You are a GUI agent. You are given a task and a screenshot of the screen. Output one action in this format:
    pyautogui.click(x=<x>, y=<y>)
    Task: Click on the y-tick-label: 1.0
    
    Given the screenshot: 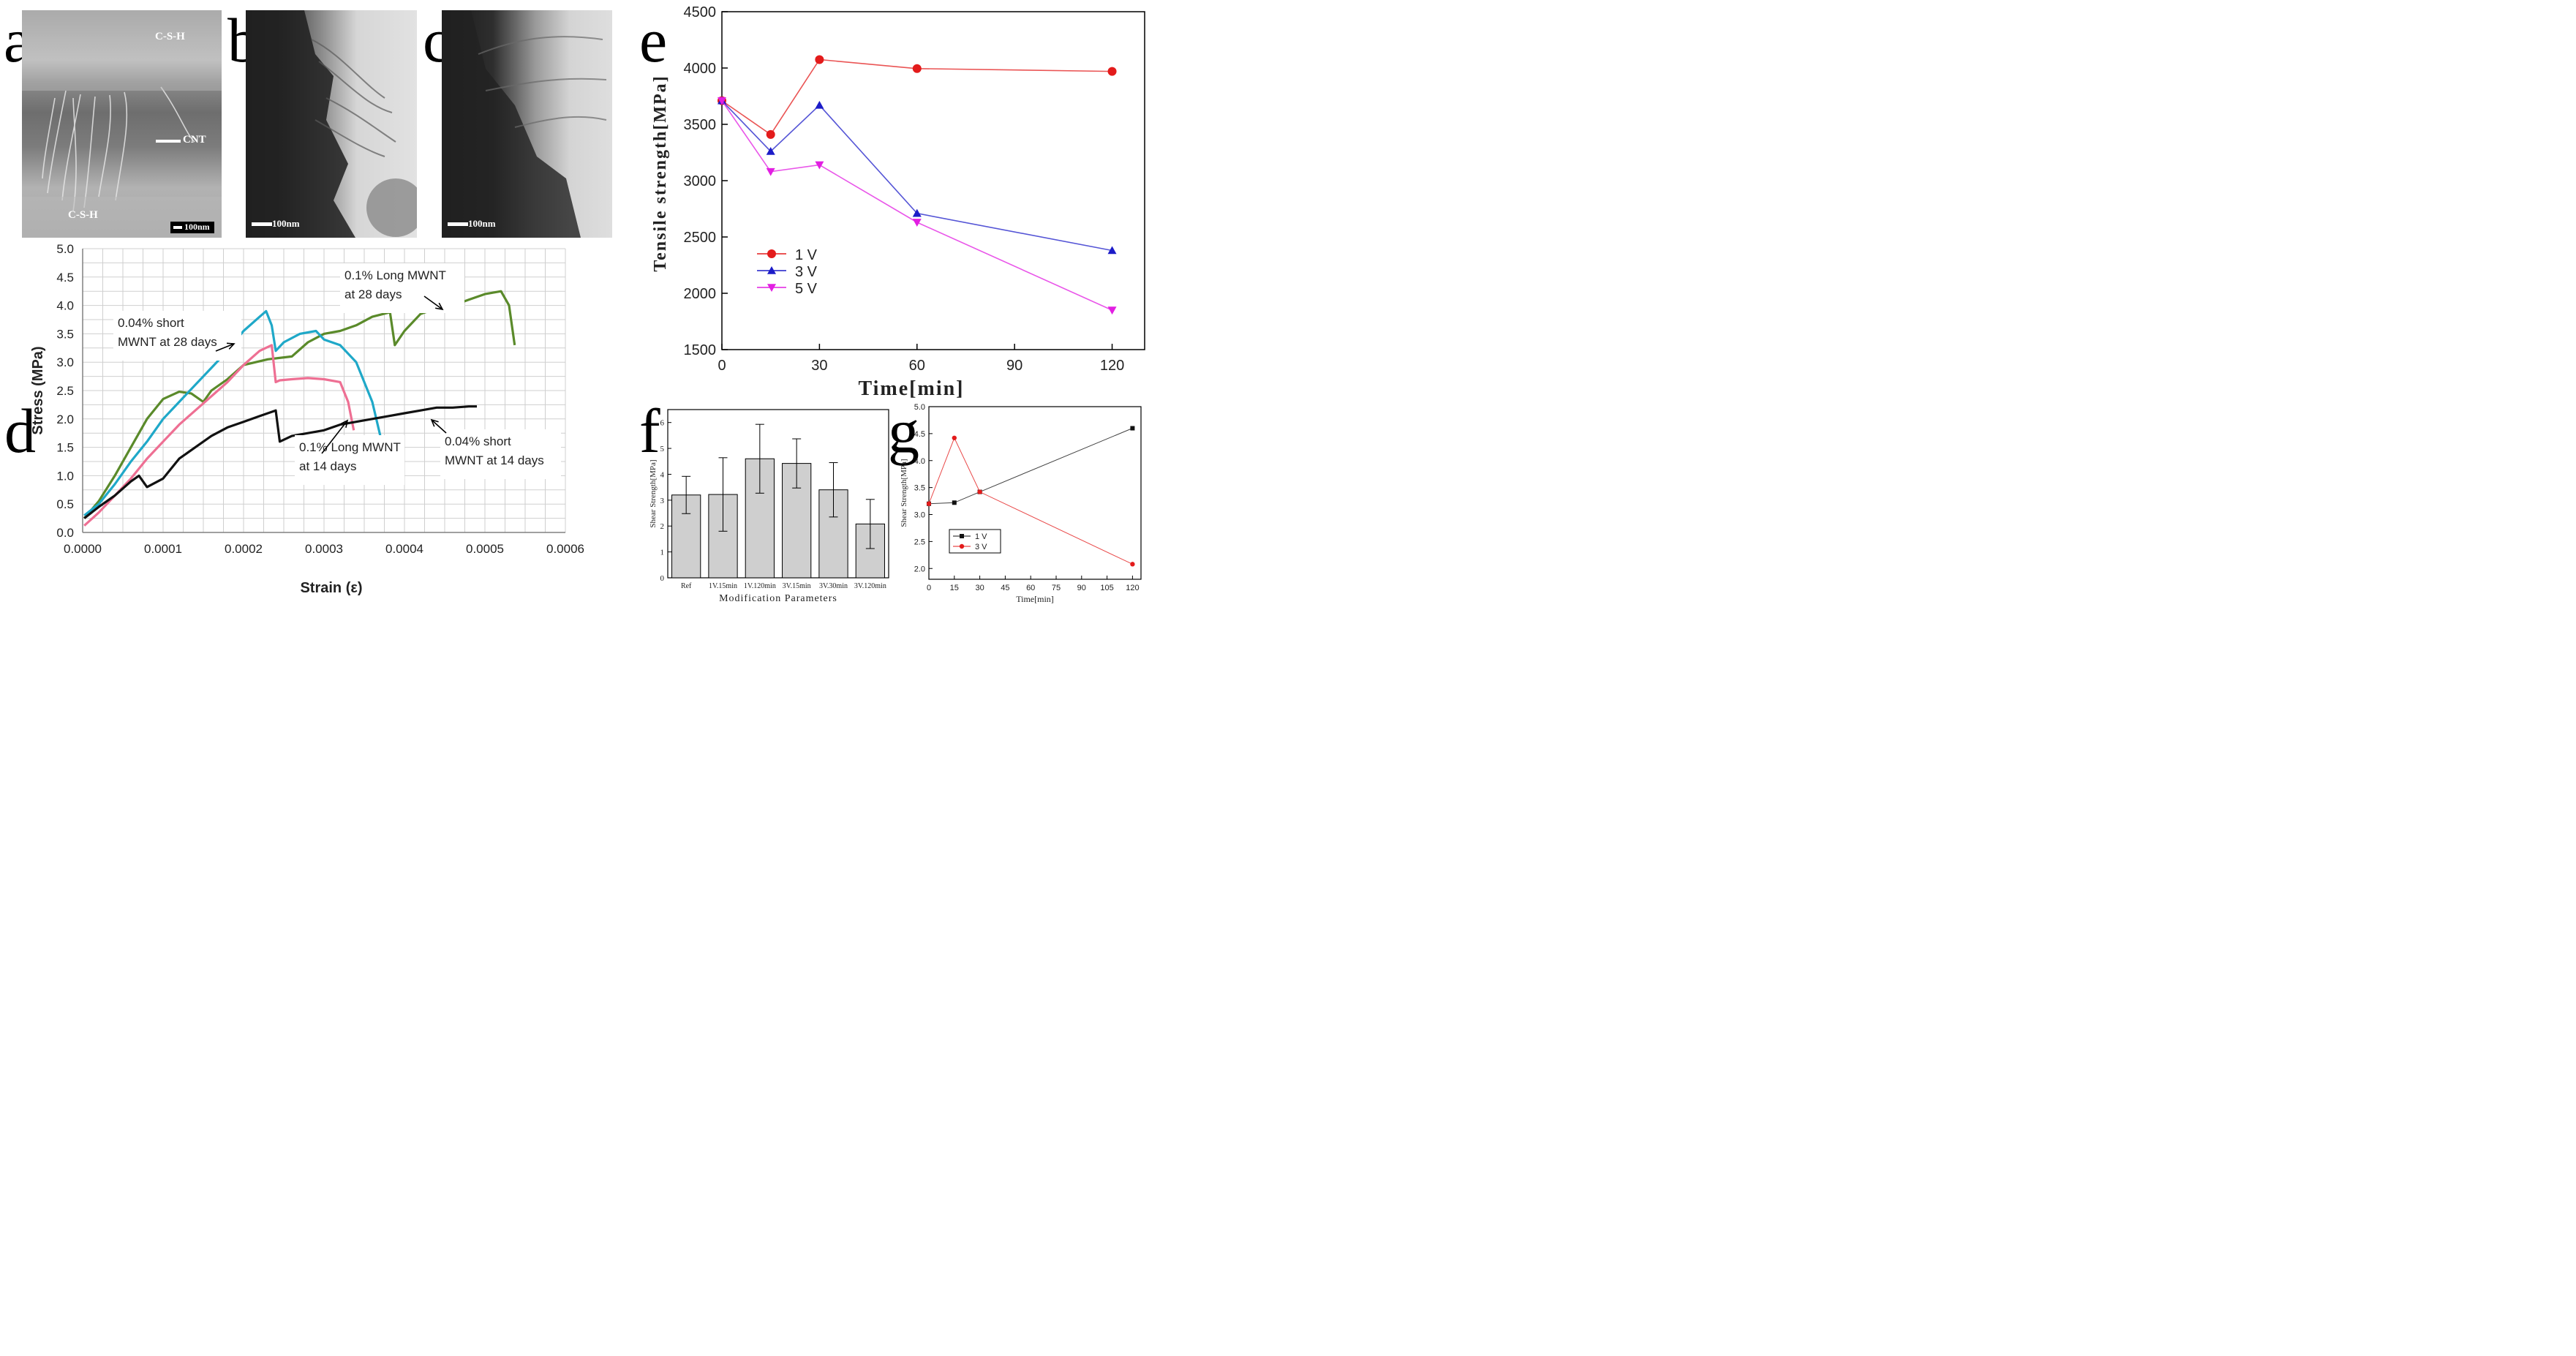 What is the action you would take?
    pyautogui.click(x=65, y=476)
    